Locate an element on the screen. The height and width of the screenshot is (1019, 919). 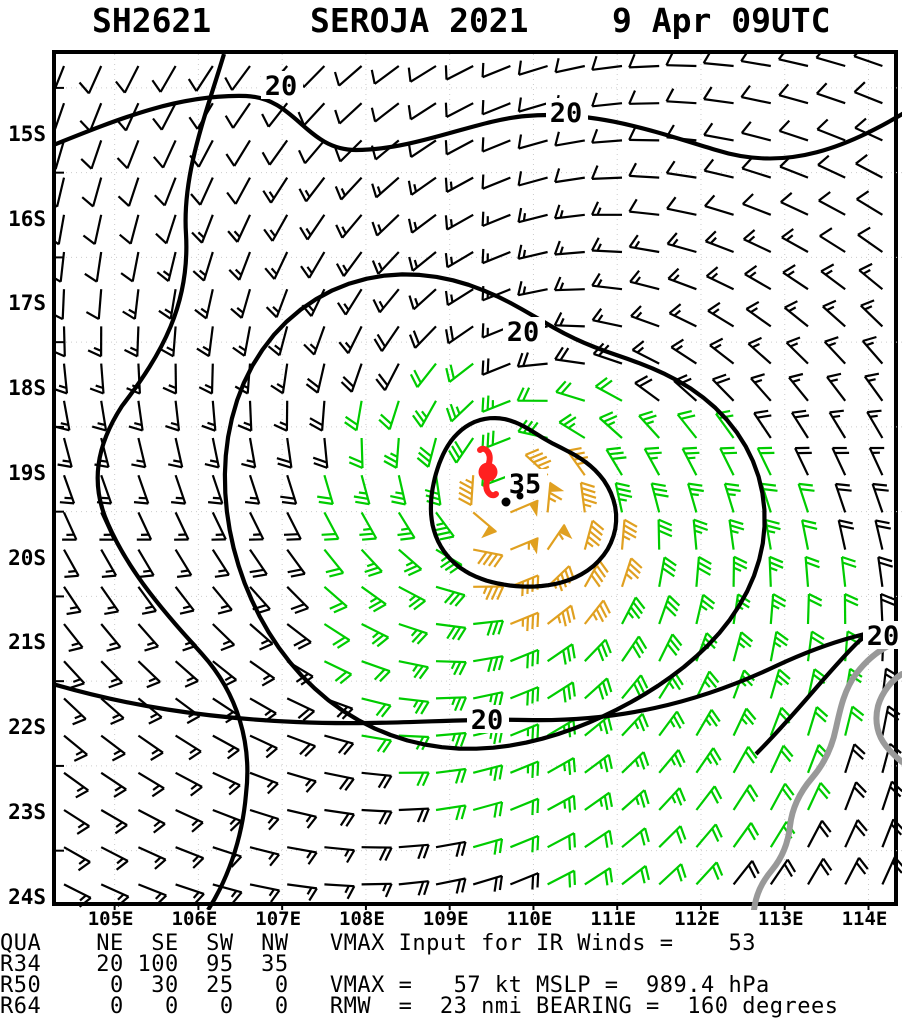
y-axis-labels: 15S 16S 17S 18S 19S 20S 21S 22S 23S 24S is located at coordinates (25, 478).